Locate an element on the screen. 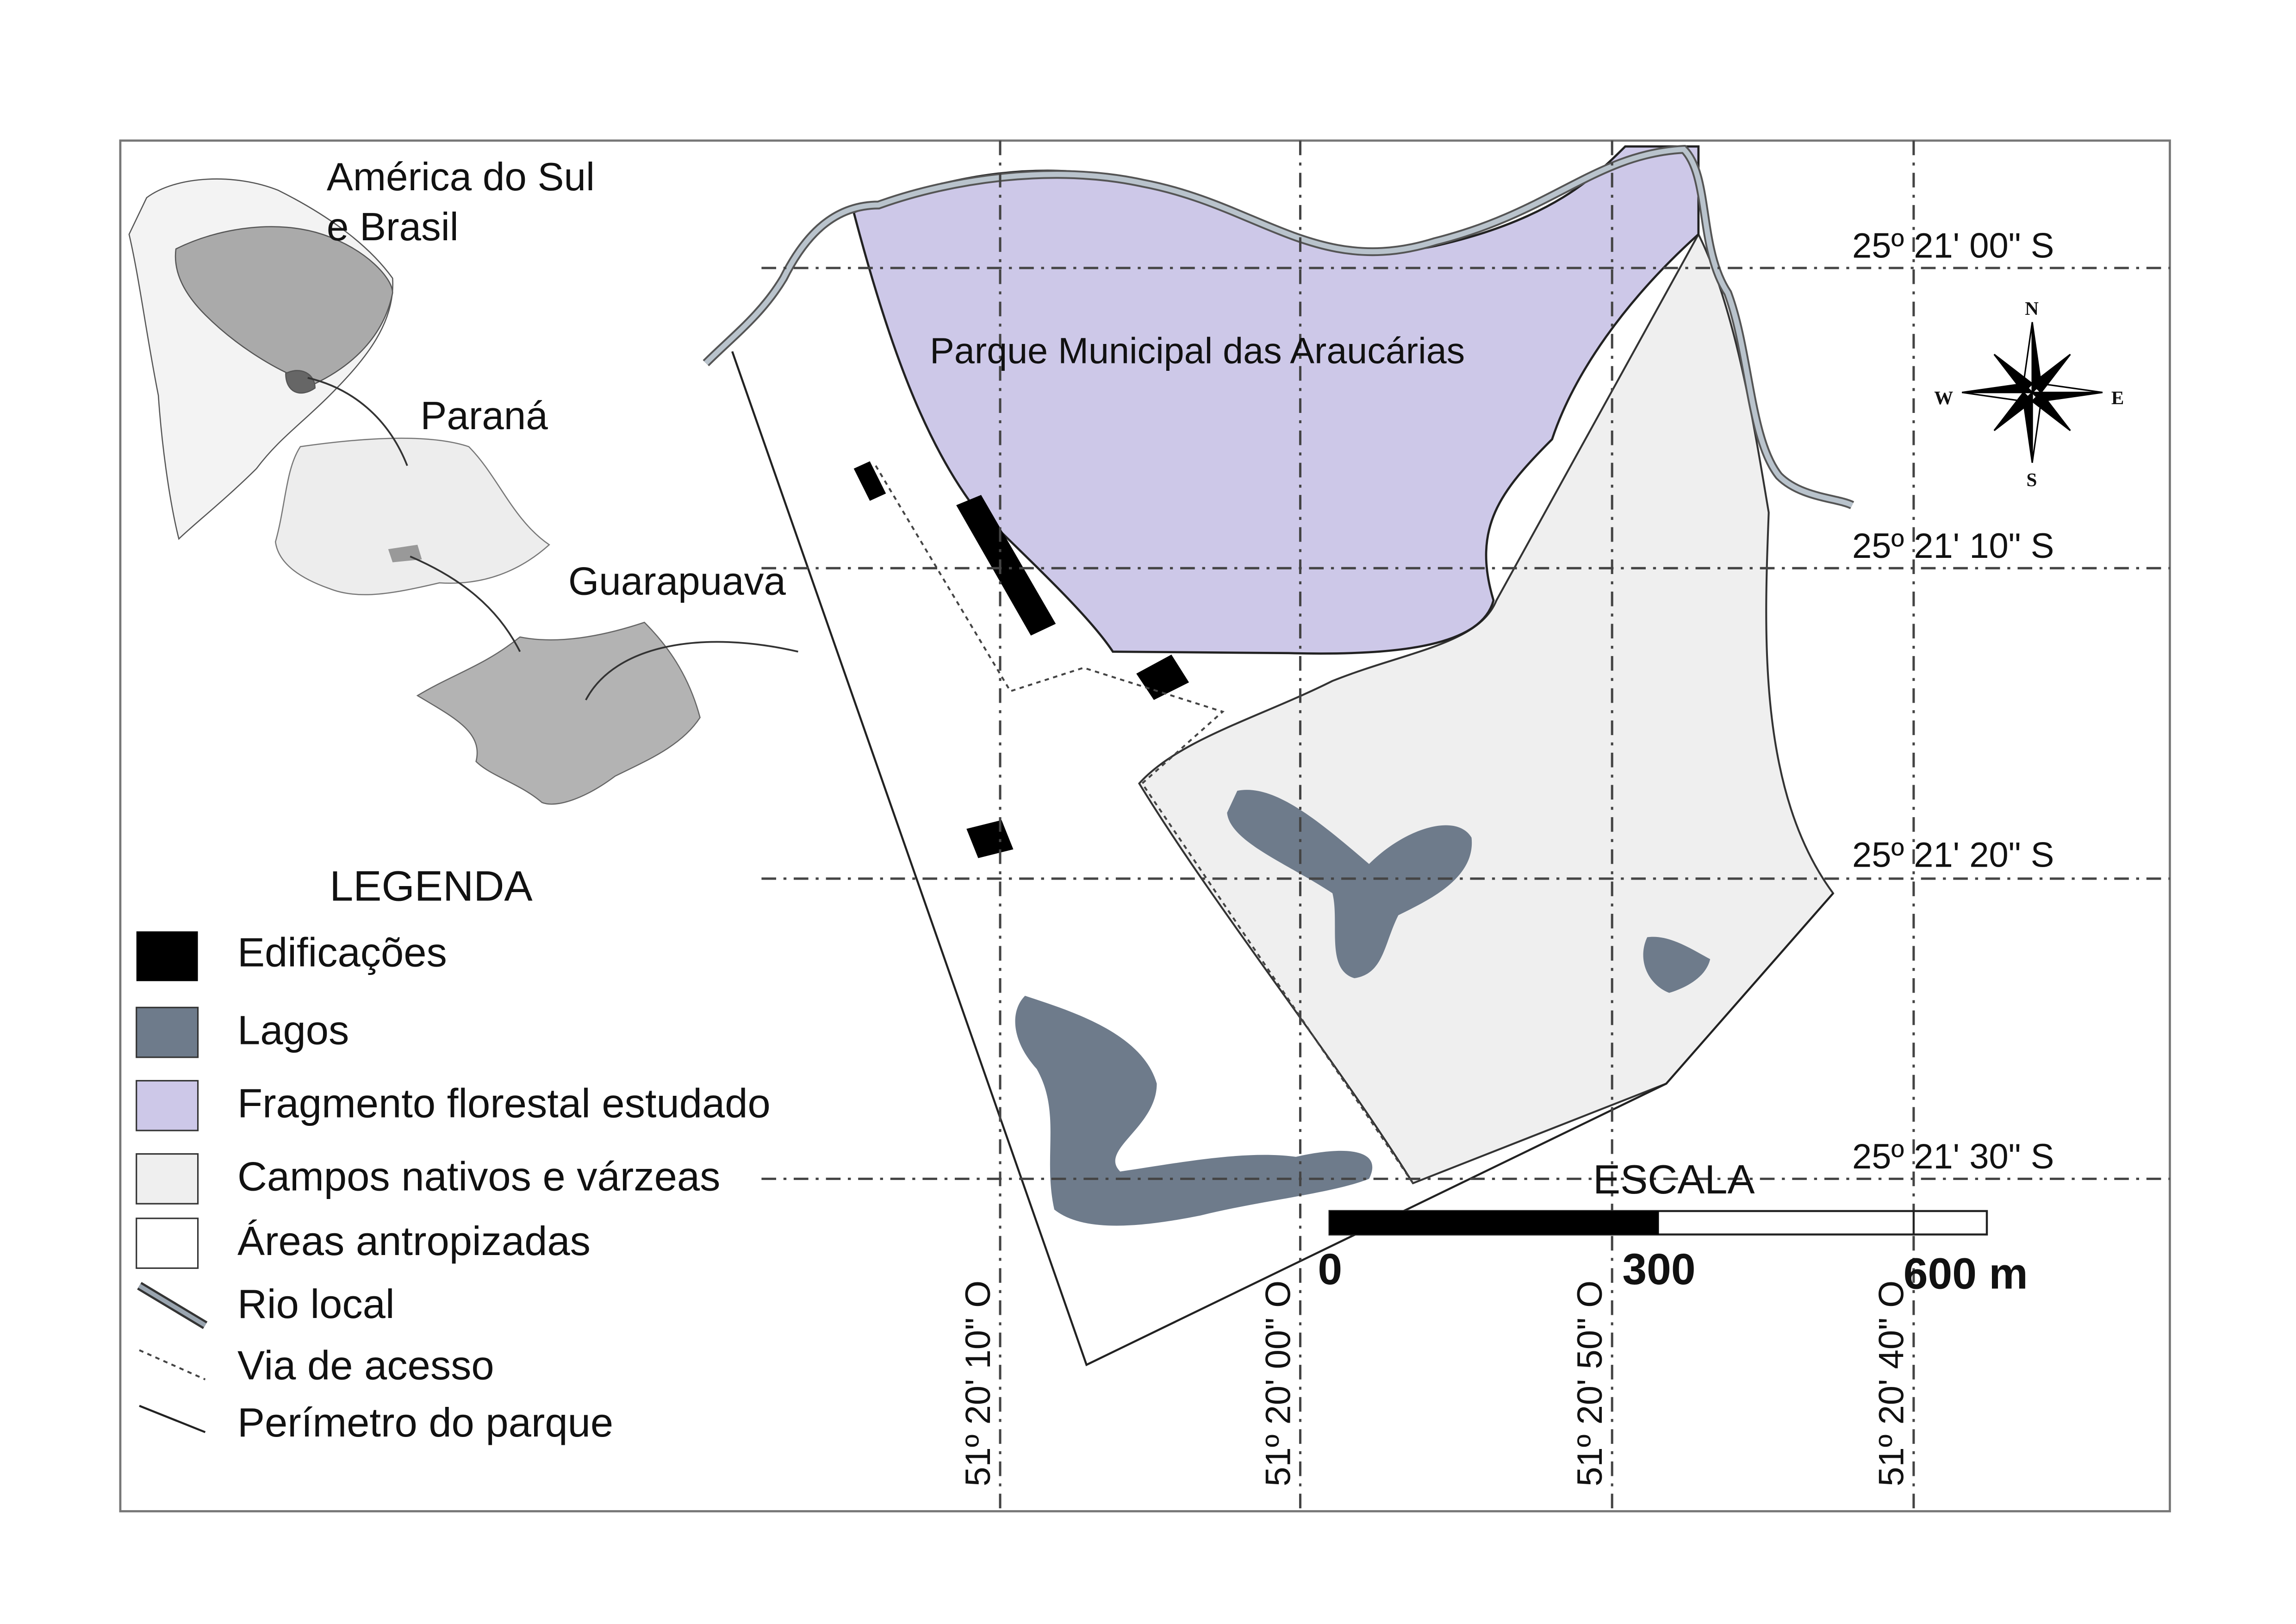 The image size is (2296, 1624). inset-label: América do Sul is located at coordinates (461, 177).